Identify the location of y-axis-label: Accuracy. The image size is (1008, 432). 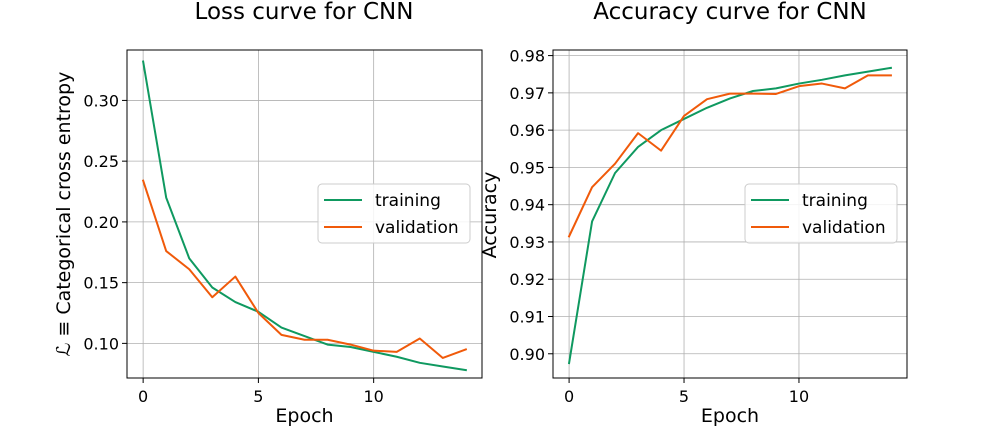
(490, 215).